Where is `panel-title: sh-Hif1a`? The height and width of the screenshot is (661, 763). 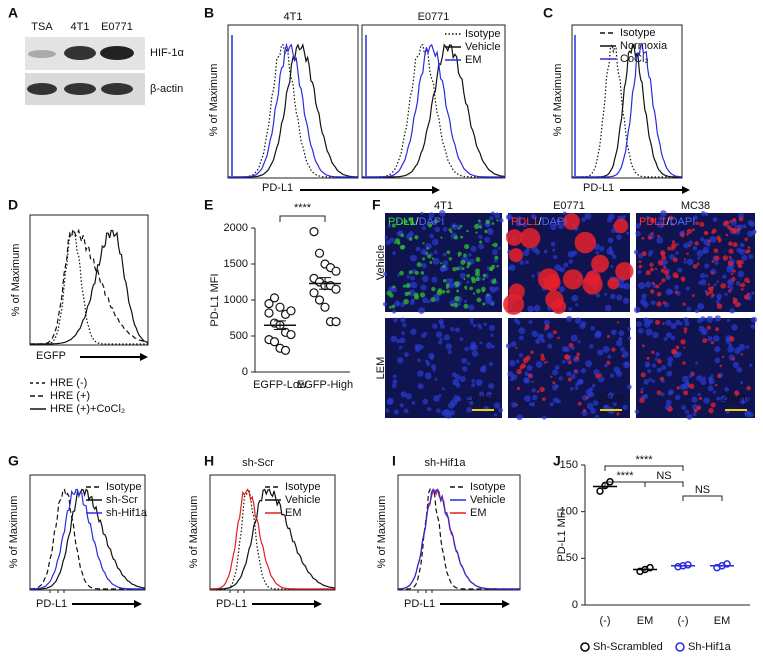
panel-title: sh-Hif1a is located at coordinates (446, 463).